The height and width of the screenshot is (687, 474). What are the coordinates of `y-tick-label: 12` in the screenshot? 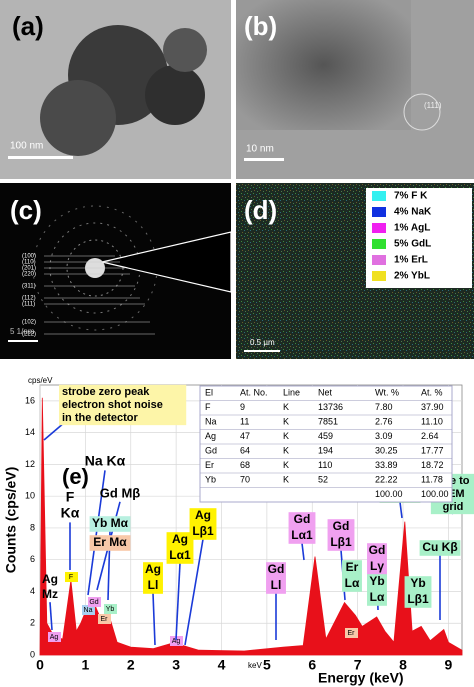 It's located at (30, 464).